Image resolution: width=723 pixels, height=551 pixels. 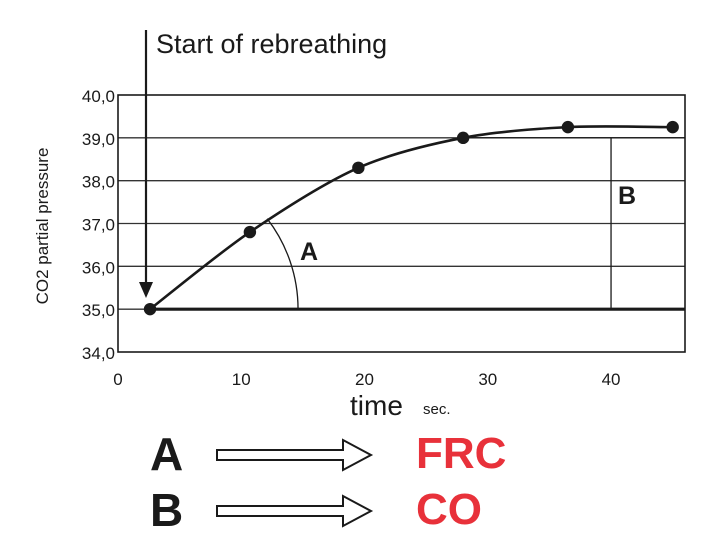 What do you see at coordinates (449, 509) in the screenshot?
I see `legend-result-co: CO` at bounding box center [449, 509].